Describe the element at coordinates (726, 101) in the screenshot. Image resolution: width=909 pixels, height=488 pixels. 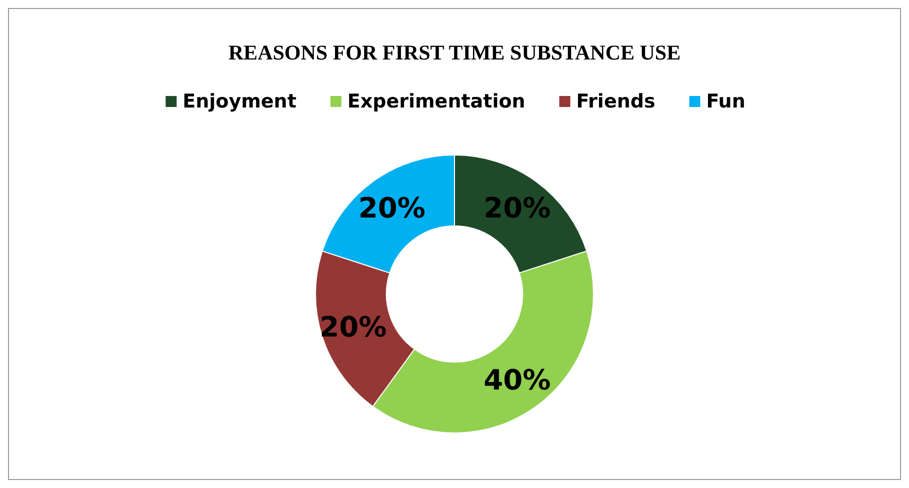
I see `legend-label: Fun` at that location.